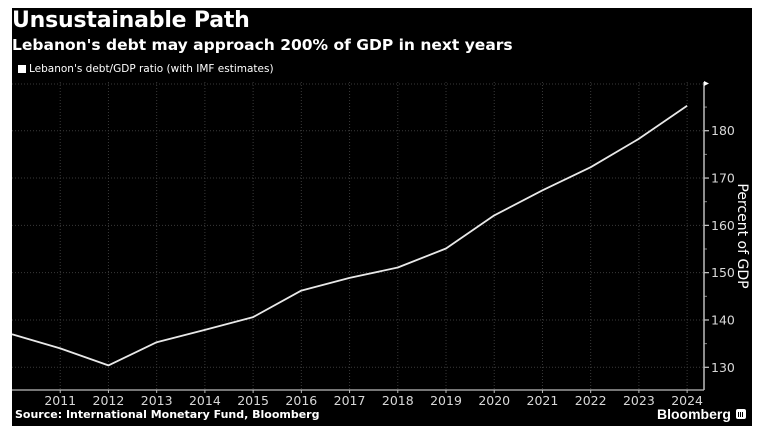 The width and height of the screenshot is (762, 434). I want to click on x-tick-label: 2020, so click(494, 400).